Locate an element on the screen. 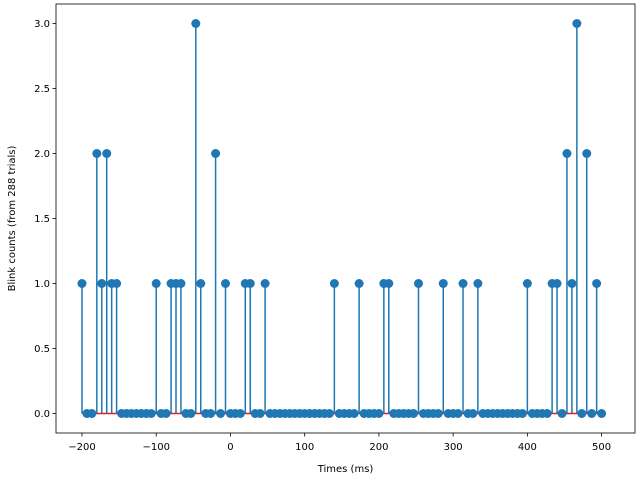 This screenshot has width=640, height=480. x-axis-label: Times (ms) is located at coordinates (345, 469).